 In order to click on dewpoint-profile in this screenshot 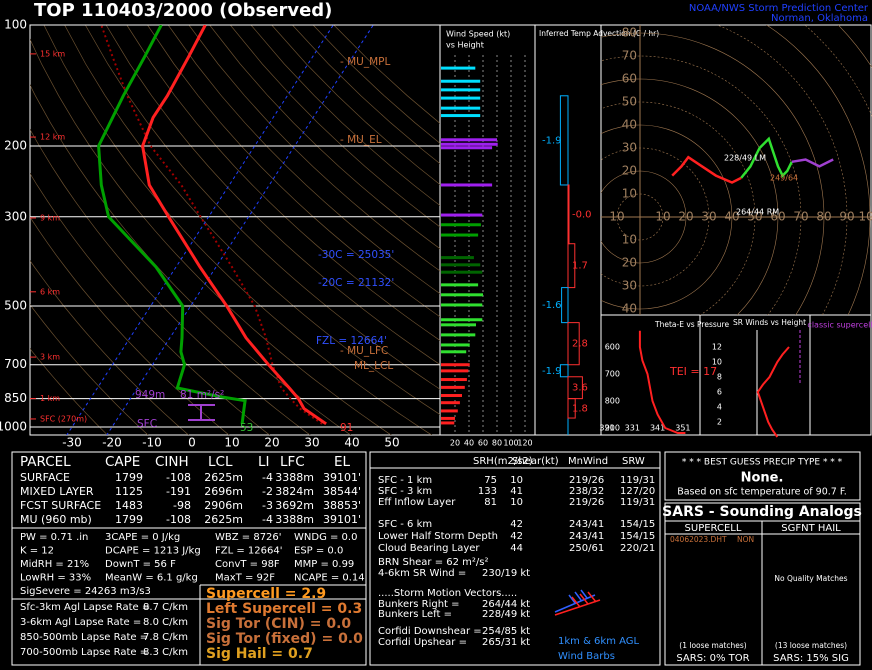, I will do `click(172, 224)`.